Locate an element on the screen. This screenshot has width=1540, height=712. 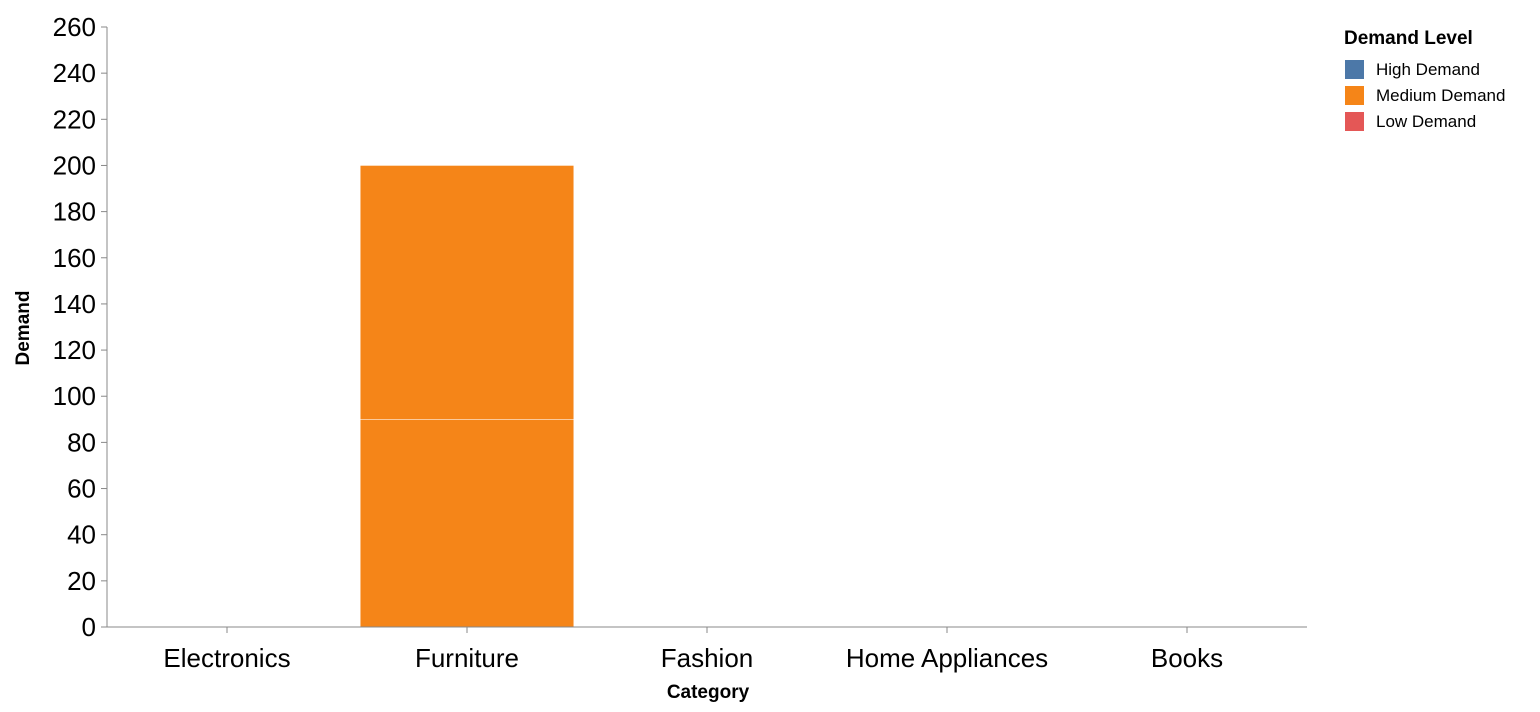
x-tick-label: Home Appliances is located at coordinates (947, 658).